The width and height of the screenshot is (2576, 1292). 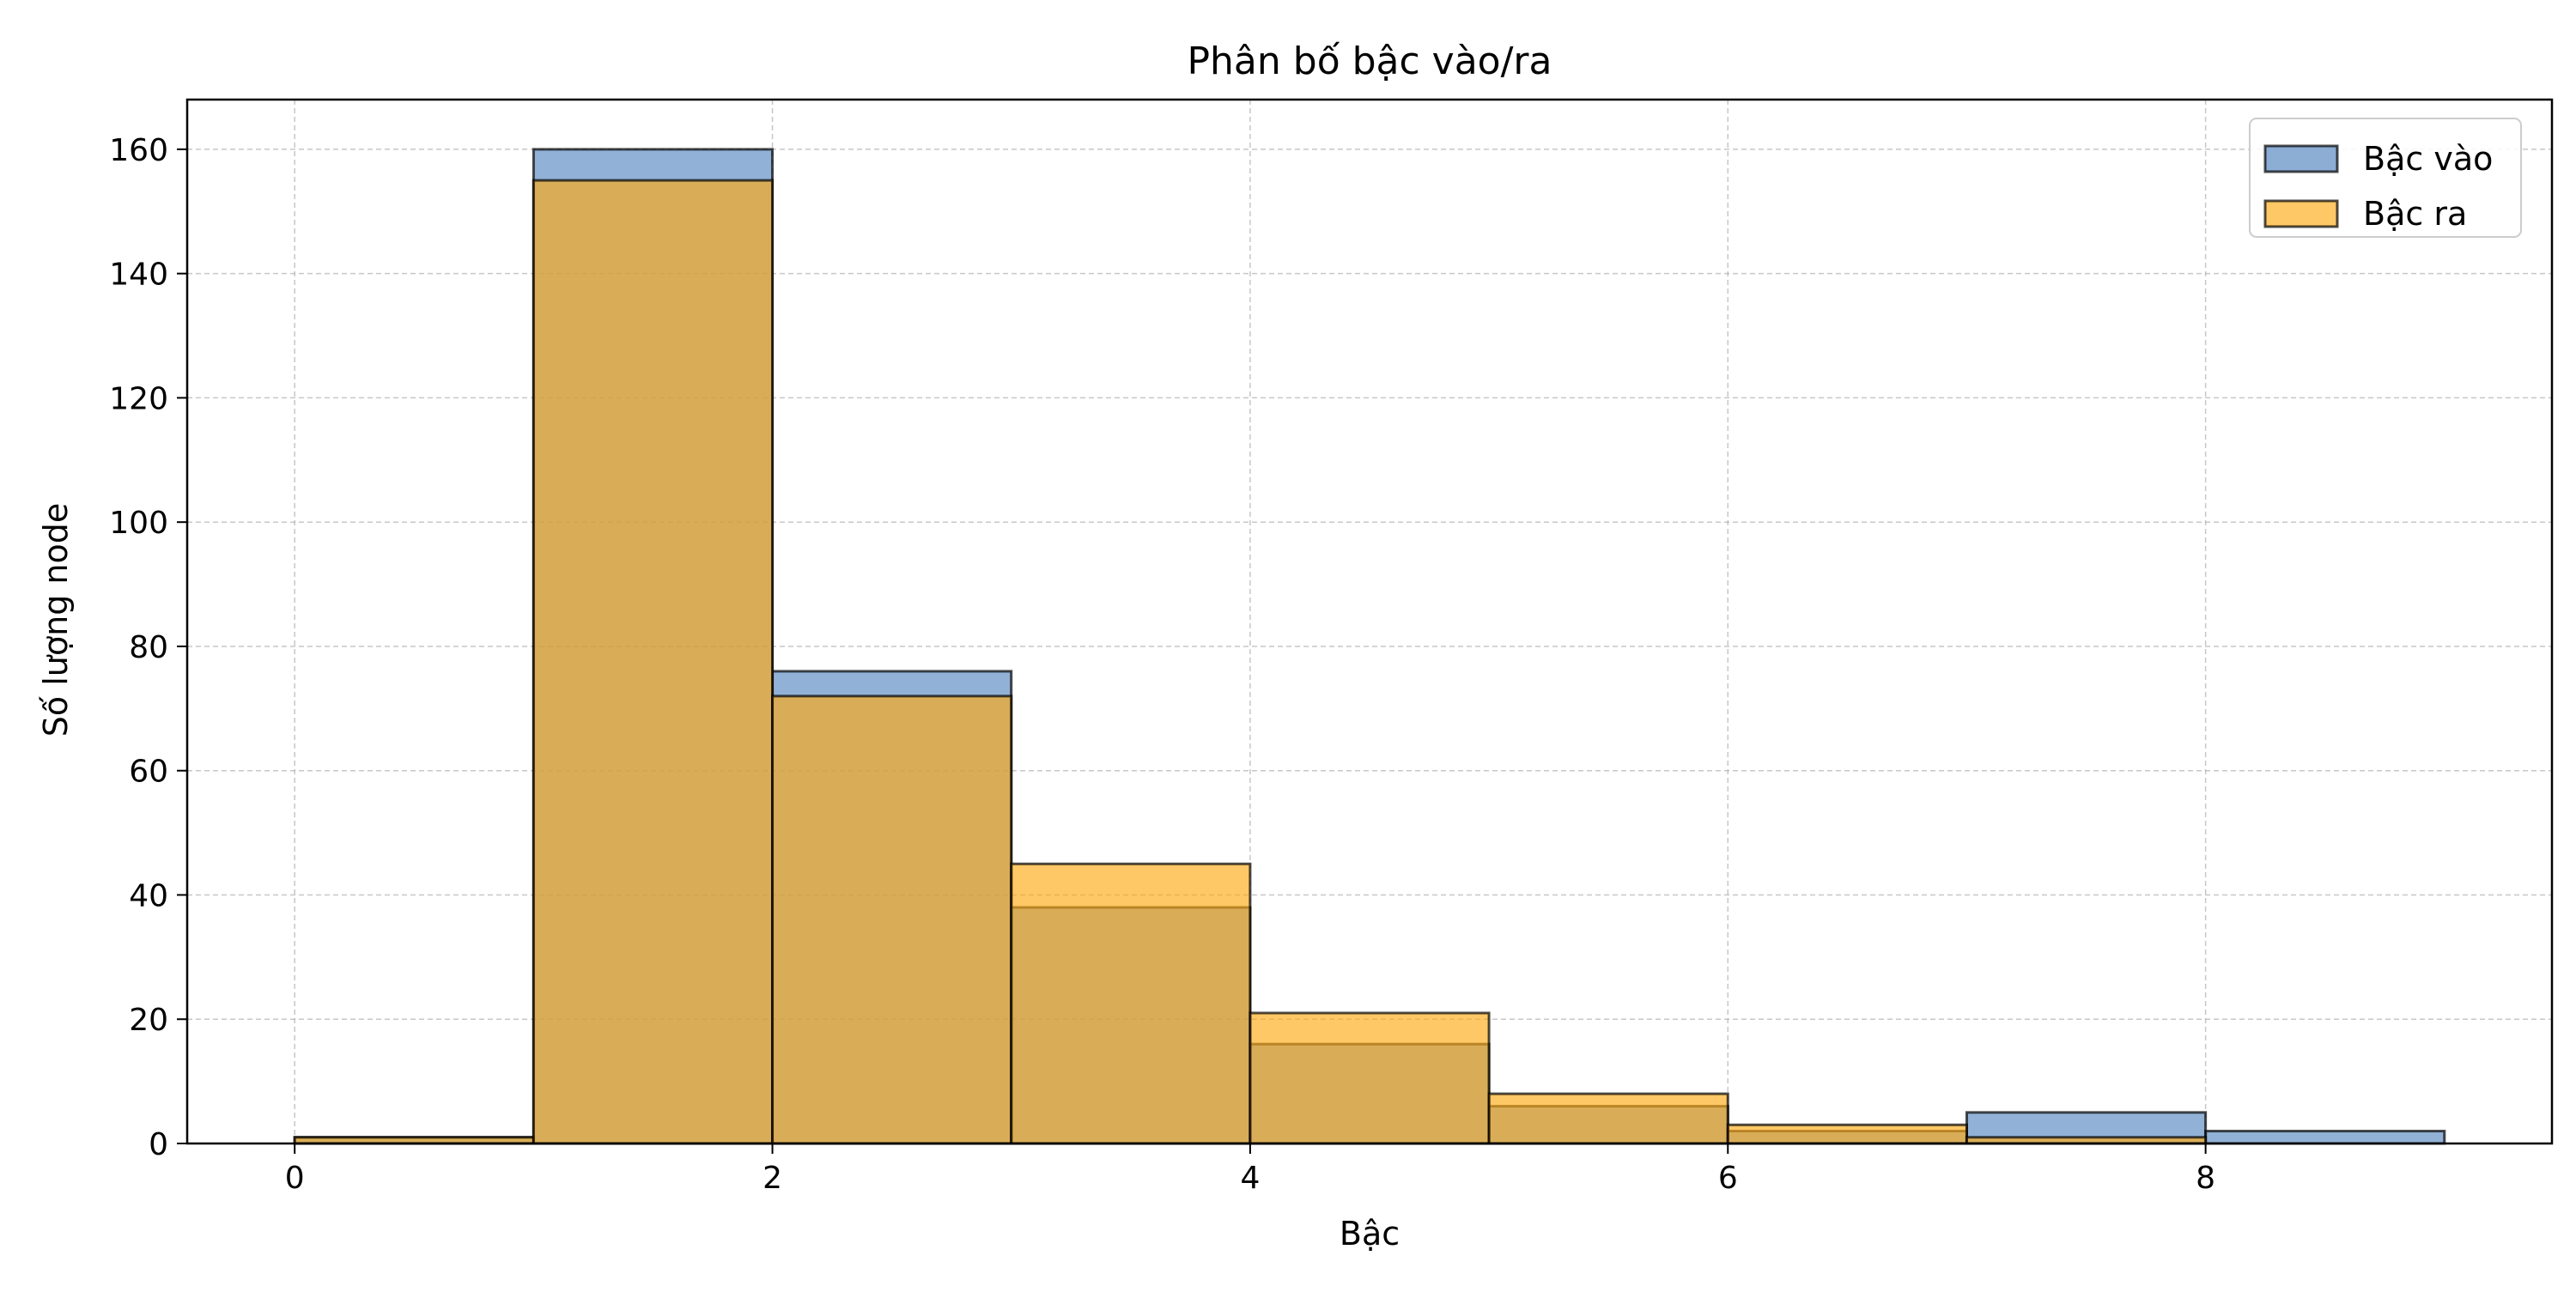 What do you see at coordinates (1370, 61) in the screenshot?
I see `chart-title: Phân bố bậc vào/ra` at bounding box center [1370, 61].